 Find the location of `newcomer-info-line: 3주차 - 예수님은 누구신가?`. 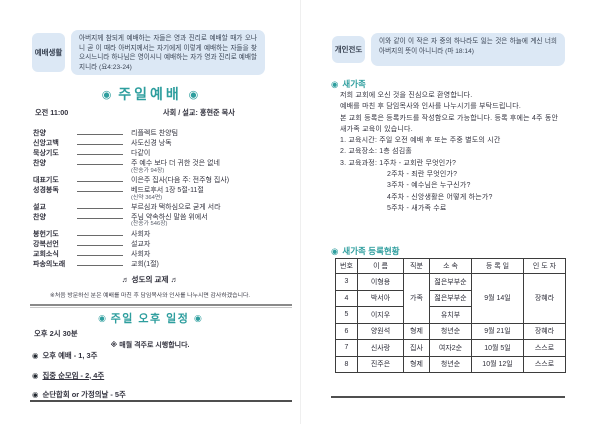

newcomer-info-line: 3주차 - 예수님은 누구신가? is located at coordinates (429, 186).